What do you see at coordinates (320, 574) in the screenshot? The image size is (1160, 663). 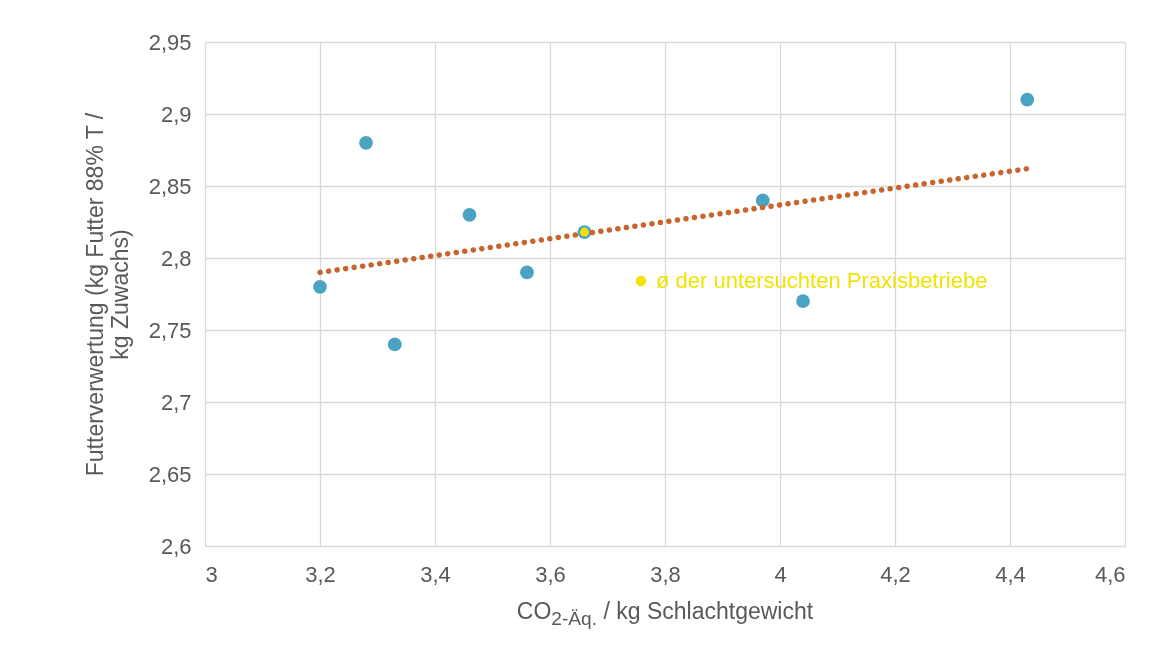 I see `x-tick-label: 3,2` at bounding box center [320, 574].